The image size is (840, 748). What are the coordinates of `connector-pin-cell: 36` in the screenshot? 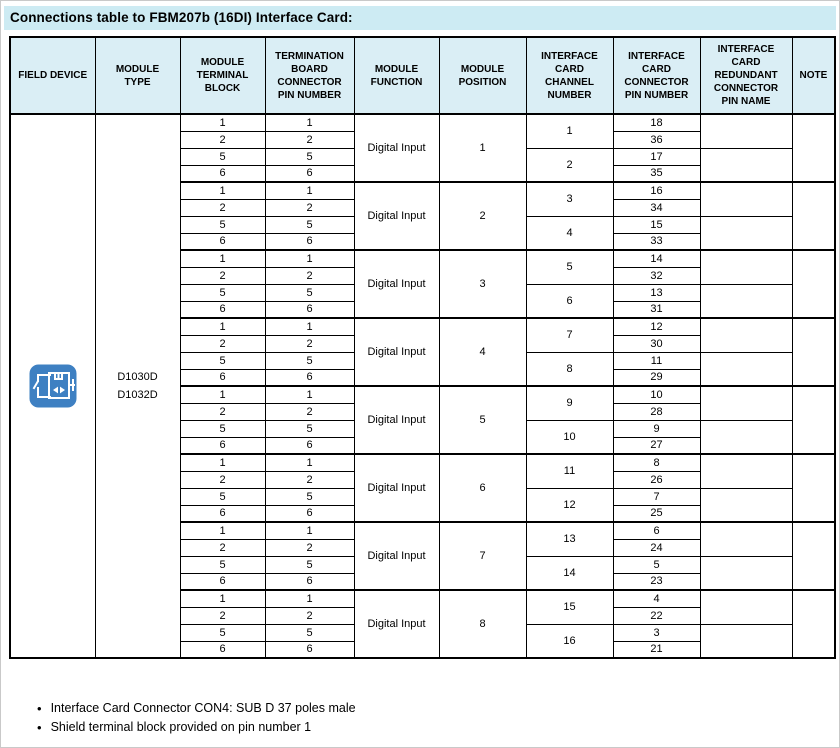 It's located at (656, 139).